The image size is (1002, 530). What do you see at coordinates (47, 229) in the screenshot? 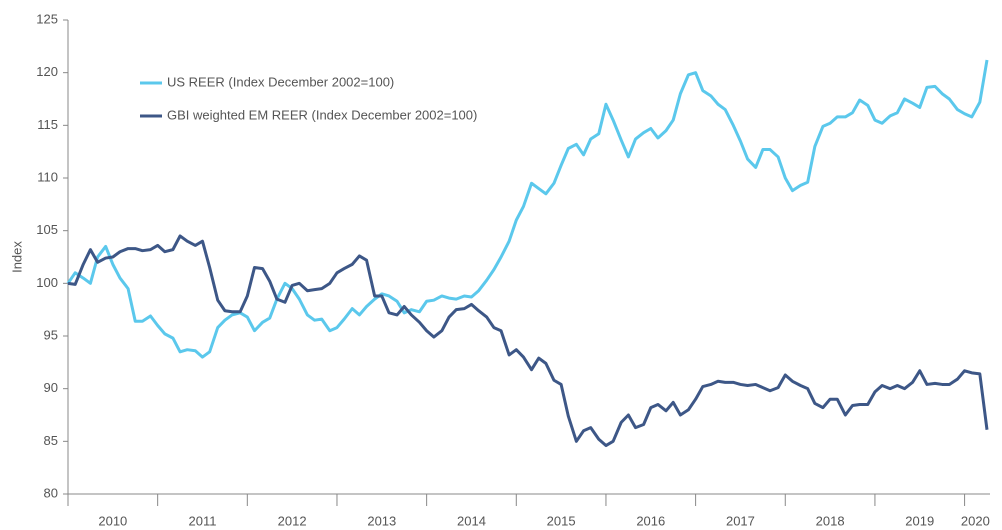
I see `y-tick-label: 105` at bounding box center [47, 229].